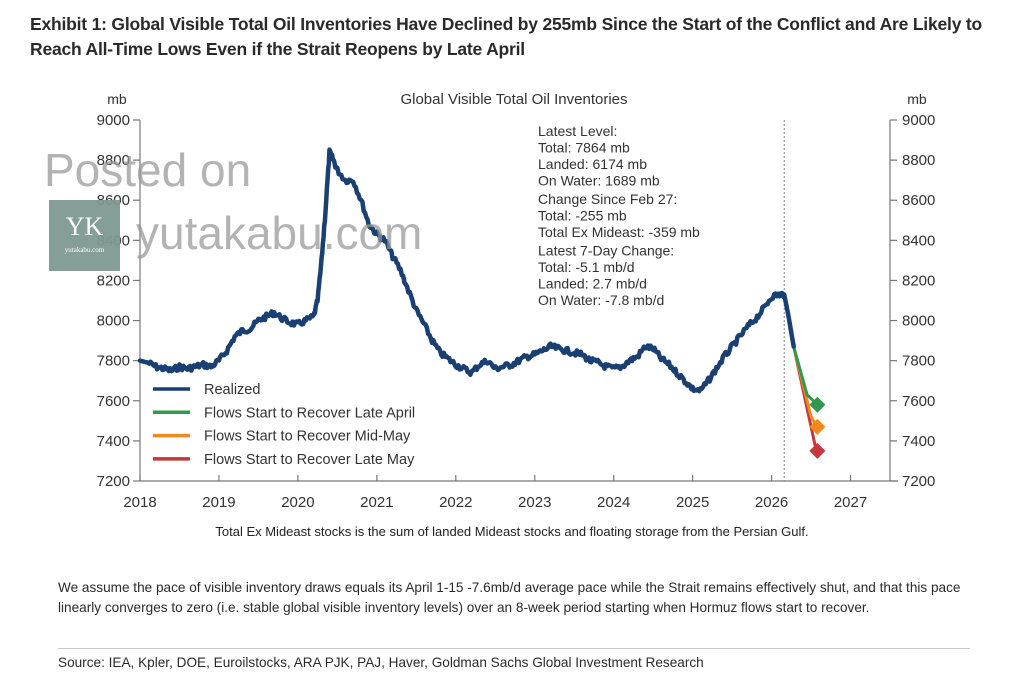  I want to click on y-tick-label-right: 8200, so click(918, 280).